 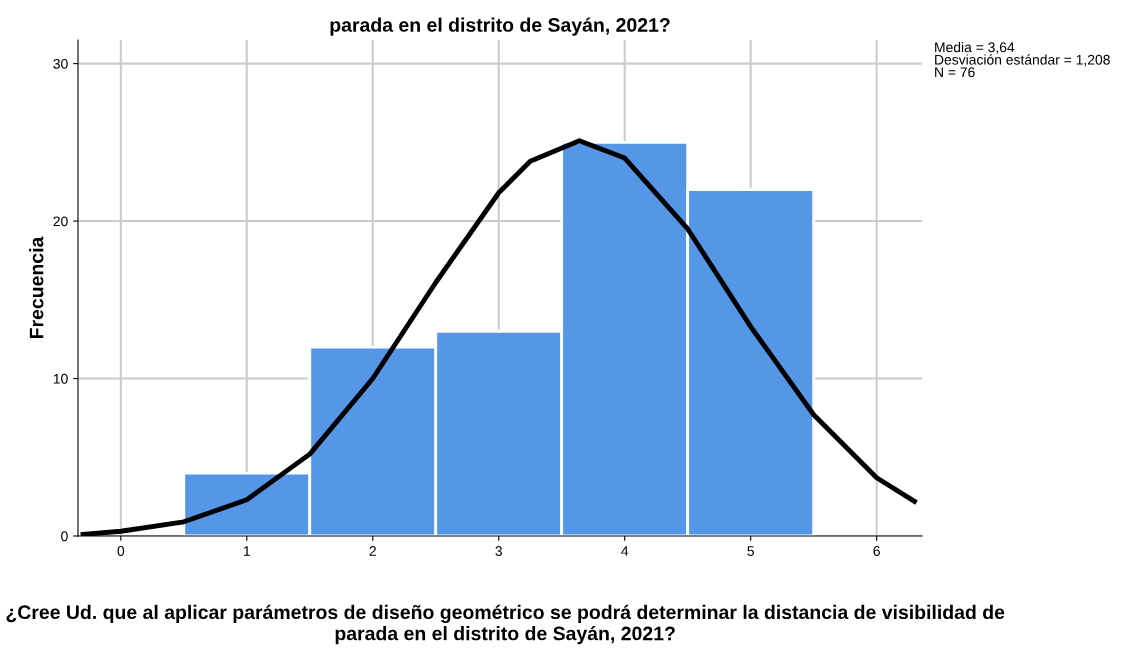 I want to click on x-tick-label: 2, so click(x=372, y=551).